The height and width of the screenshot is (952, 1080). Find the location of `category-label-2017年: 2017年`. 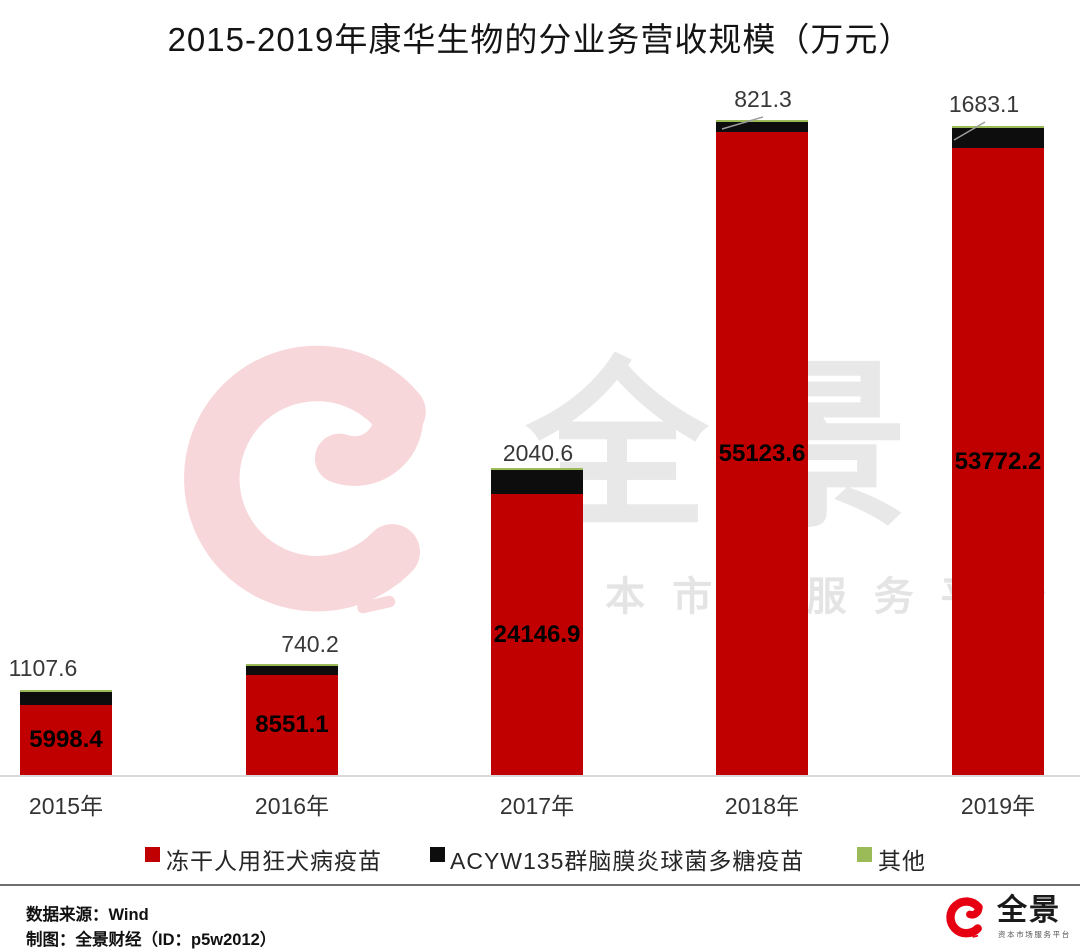

category-label-2017年: 2017年 is located at coordinates (537, 806).